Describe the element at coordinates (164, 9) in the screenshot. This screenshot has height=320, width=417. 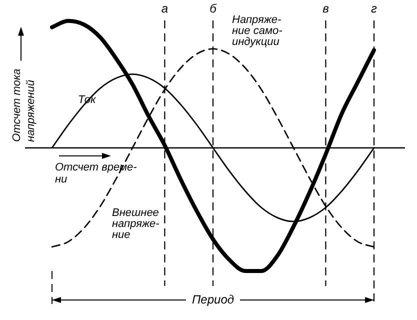
I see `x-tick-label: а` at that location.